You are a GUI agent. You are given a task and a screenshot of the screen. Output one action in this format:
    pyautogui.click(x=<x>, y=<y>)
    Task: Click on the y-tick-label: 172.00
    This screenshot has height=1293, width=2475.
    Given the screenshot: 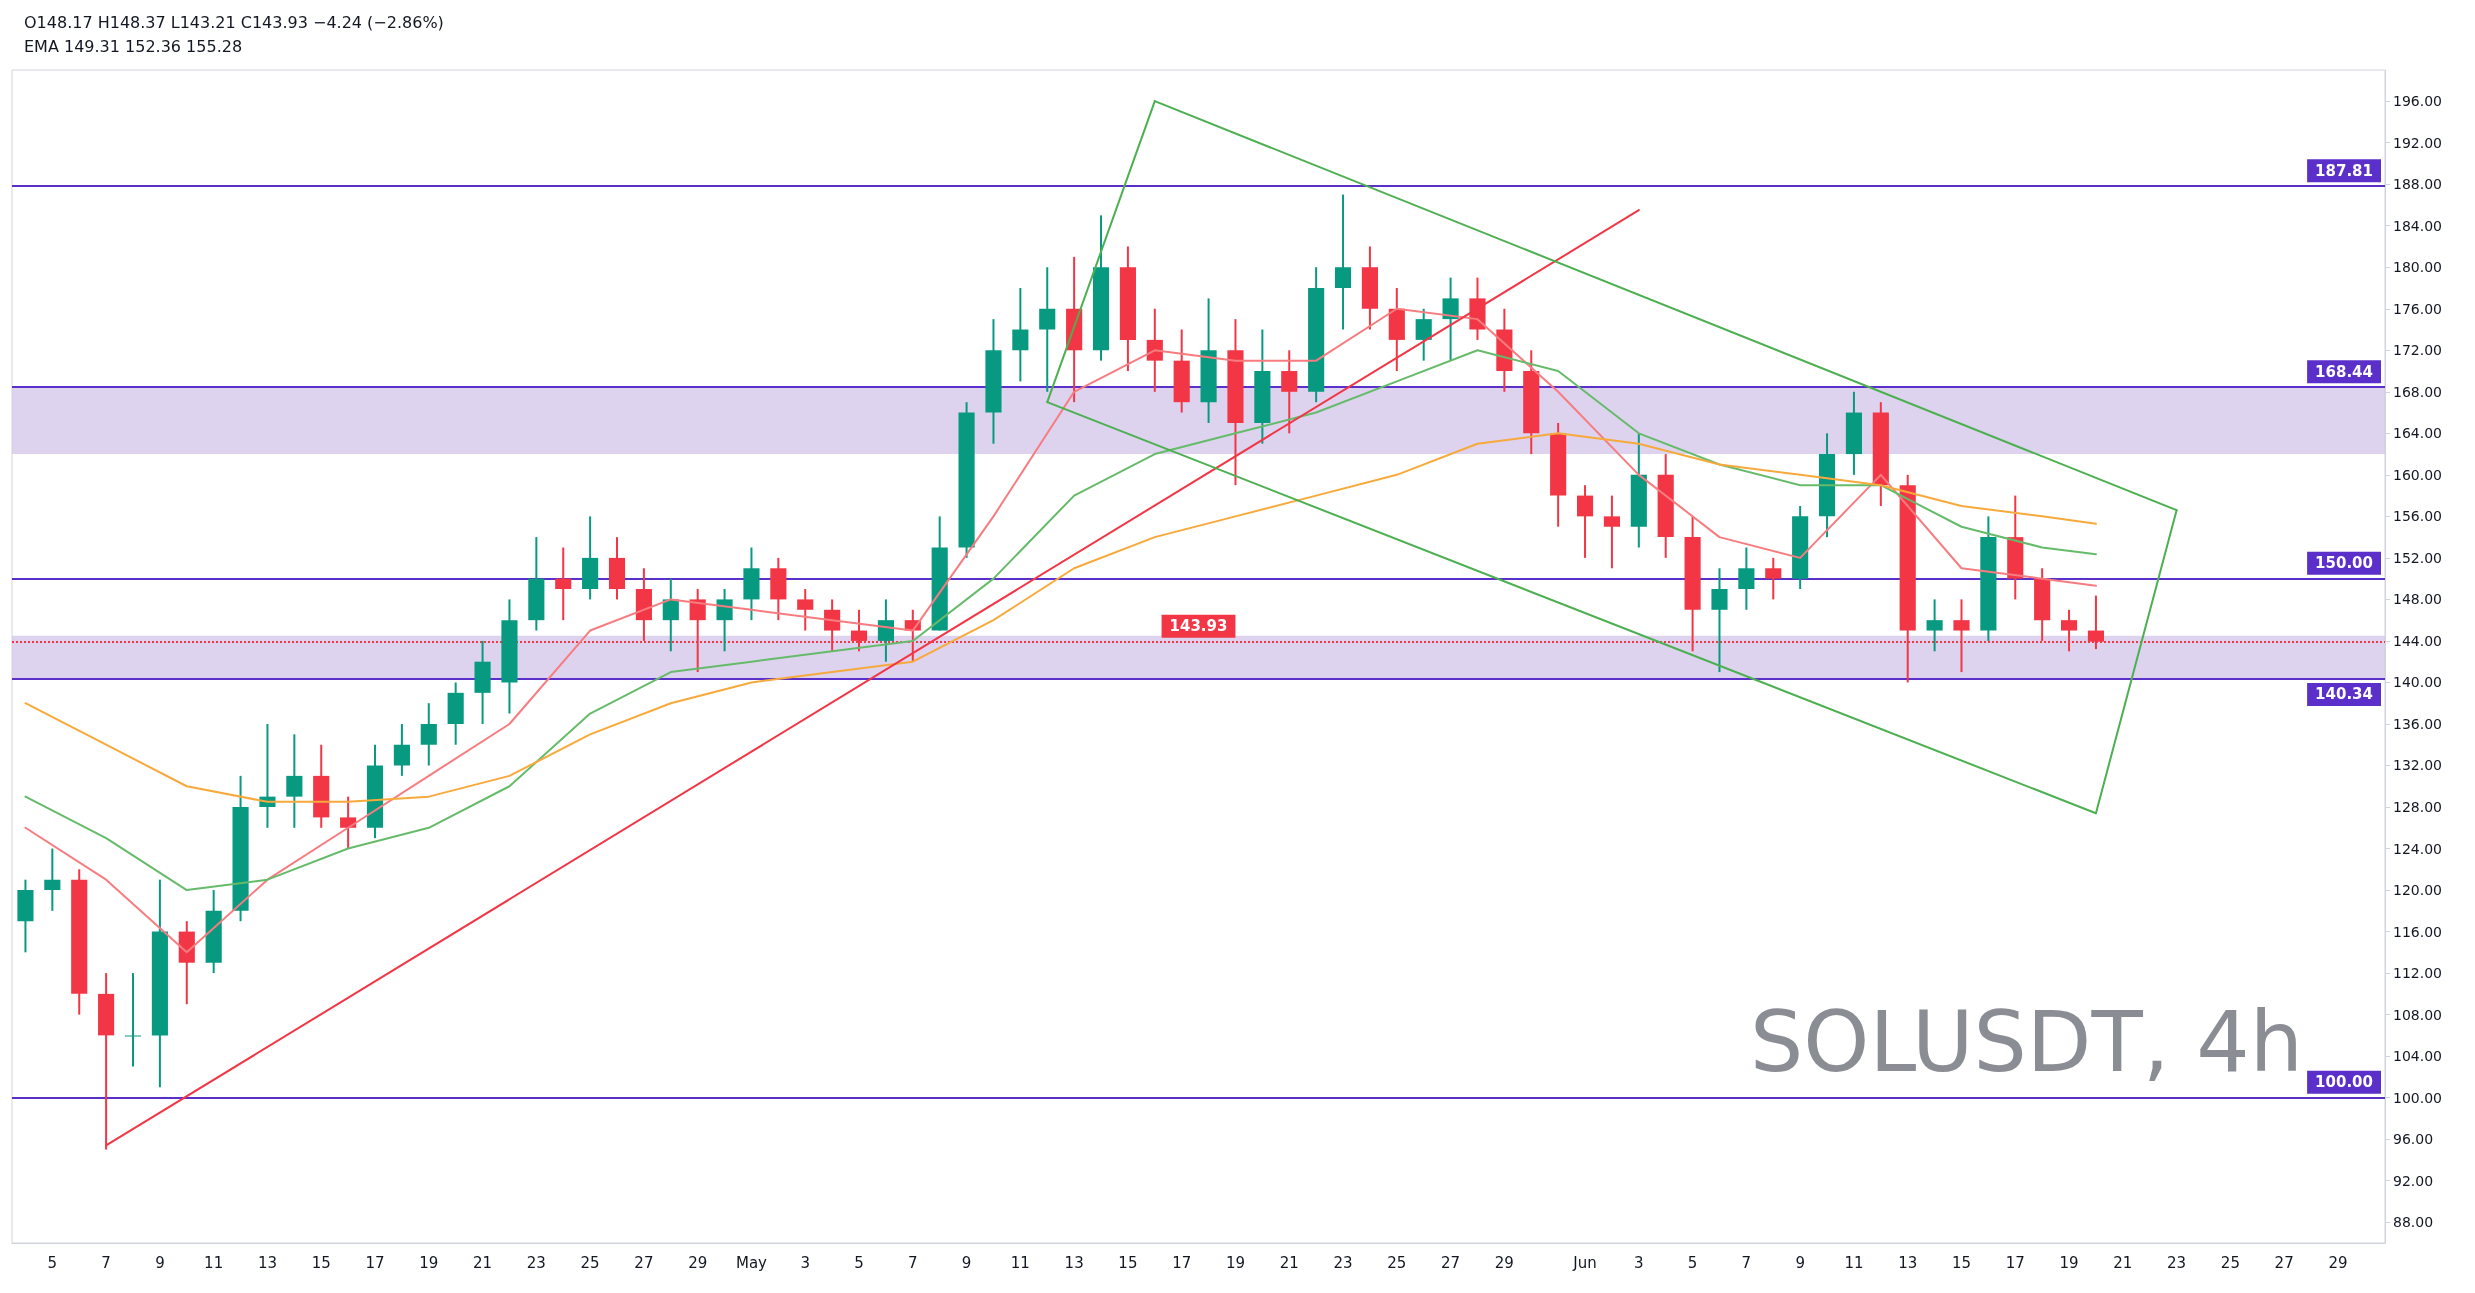 What is the action you would take?
    pyautogui.click(x=2417, y=350)
    